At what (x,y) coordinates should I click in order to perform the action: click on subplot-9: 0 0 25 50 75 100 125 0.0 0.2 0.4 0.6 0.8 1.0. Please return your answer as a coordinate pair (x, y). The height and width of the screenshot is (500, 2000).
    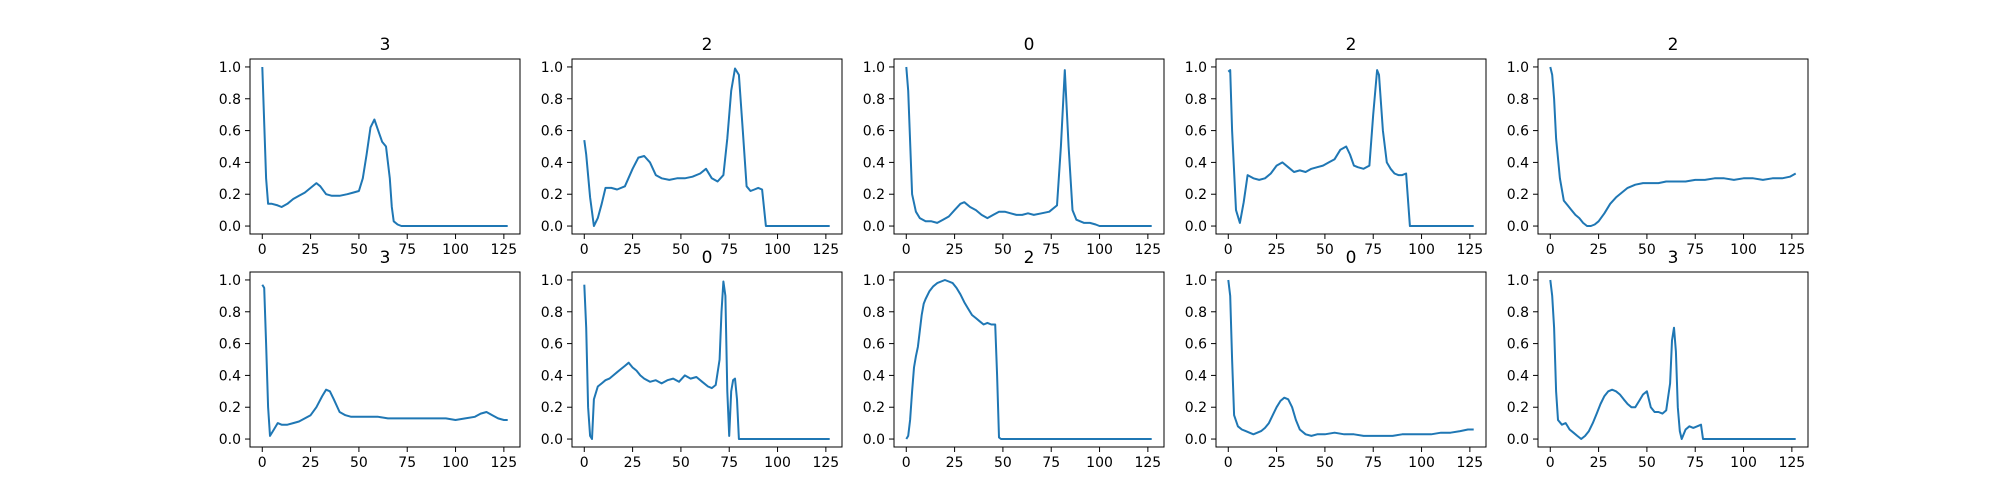
    Looking at the image, I should click on (1336, 359).